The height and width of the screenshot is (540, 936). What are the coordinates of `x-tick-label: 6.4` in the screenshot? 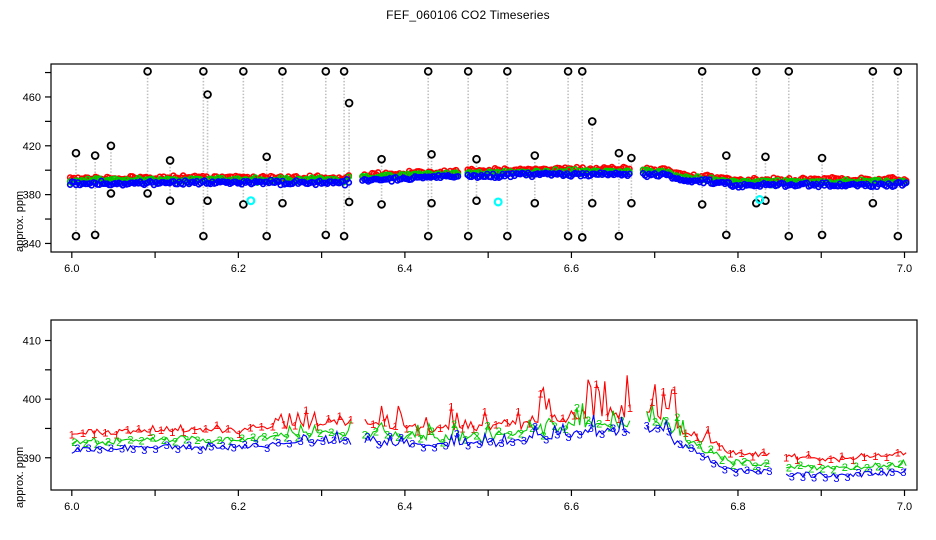 It's located at (404, 269).